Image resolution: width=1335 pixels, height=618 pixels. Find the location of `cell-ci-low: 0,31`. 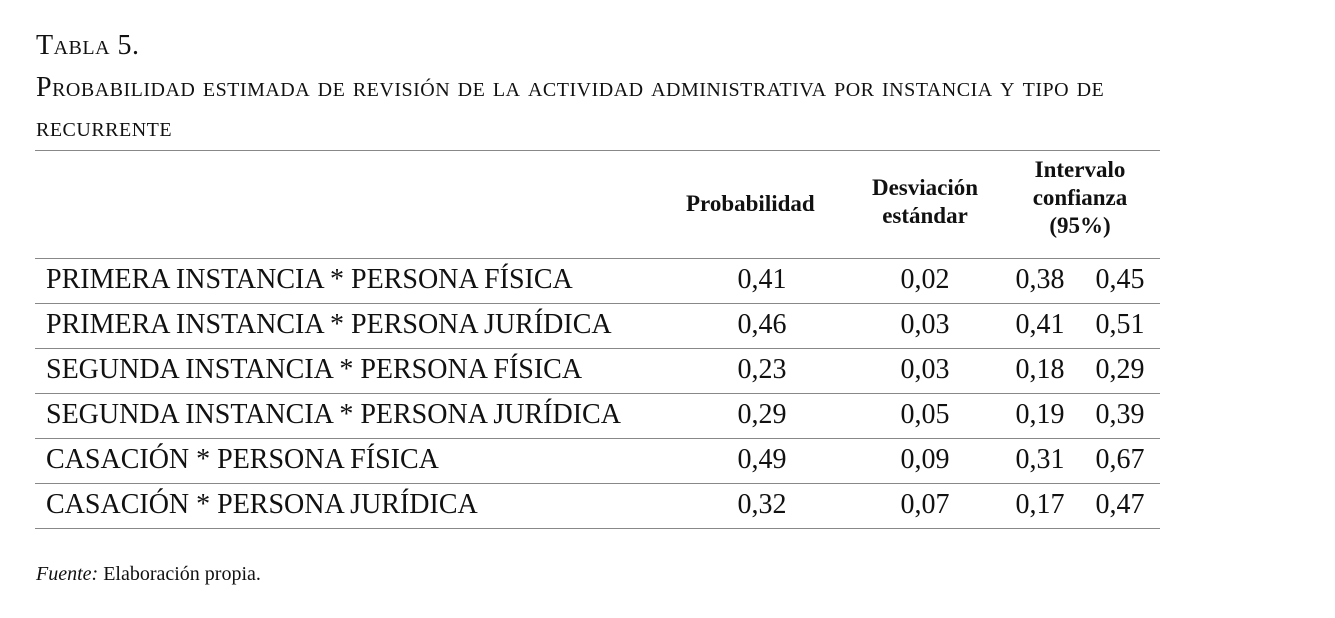

cell-ci-low: 0,31 is located at coordinates (1040, 459).